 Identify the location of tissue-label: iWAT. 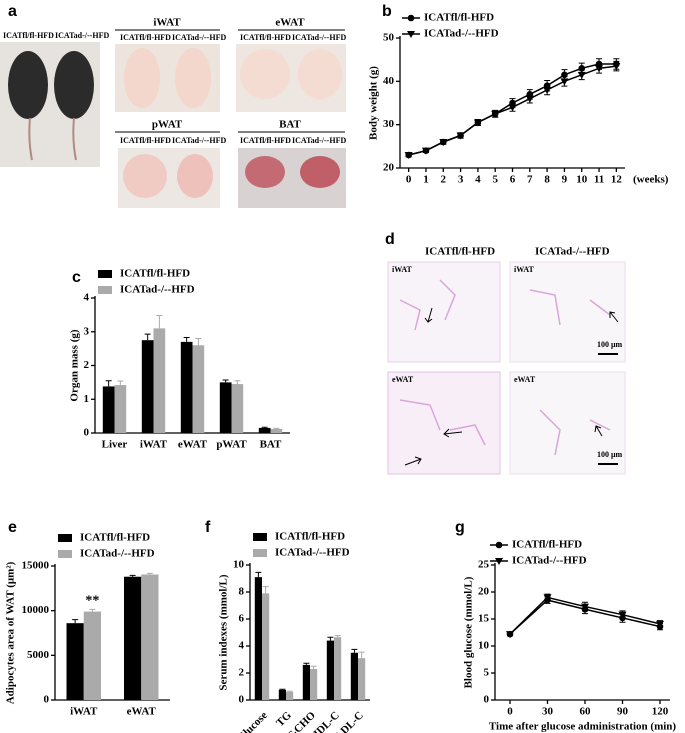
(402, 269).